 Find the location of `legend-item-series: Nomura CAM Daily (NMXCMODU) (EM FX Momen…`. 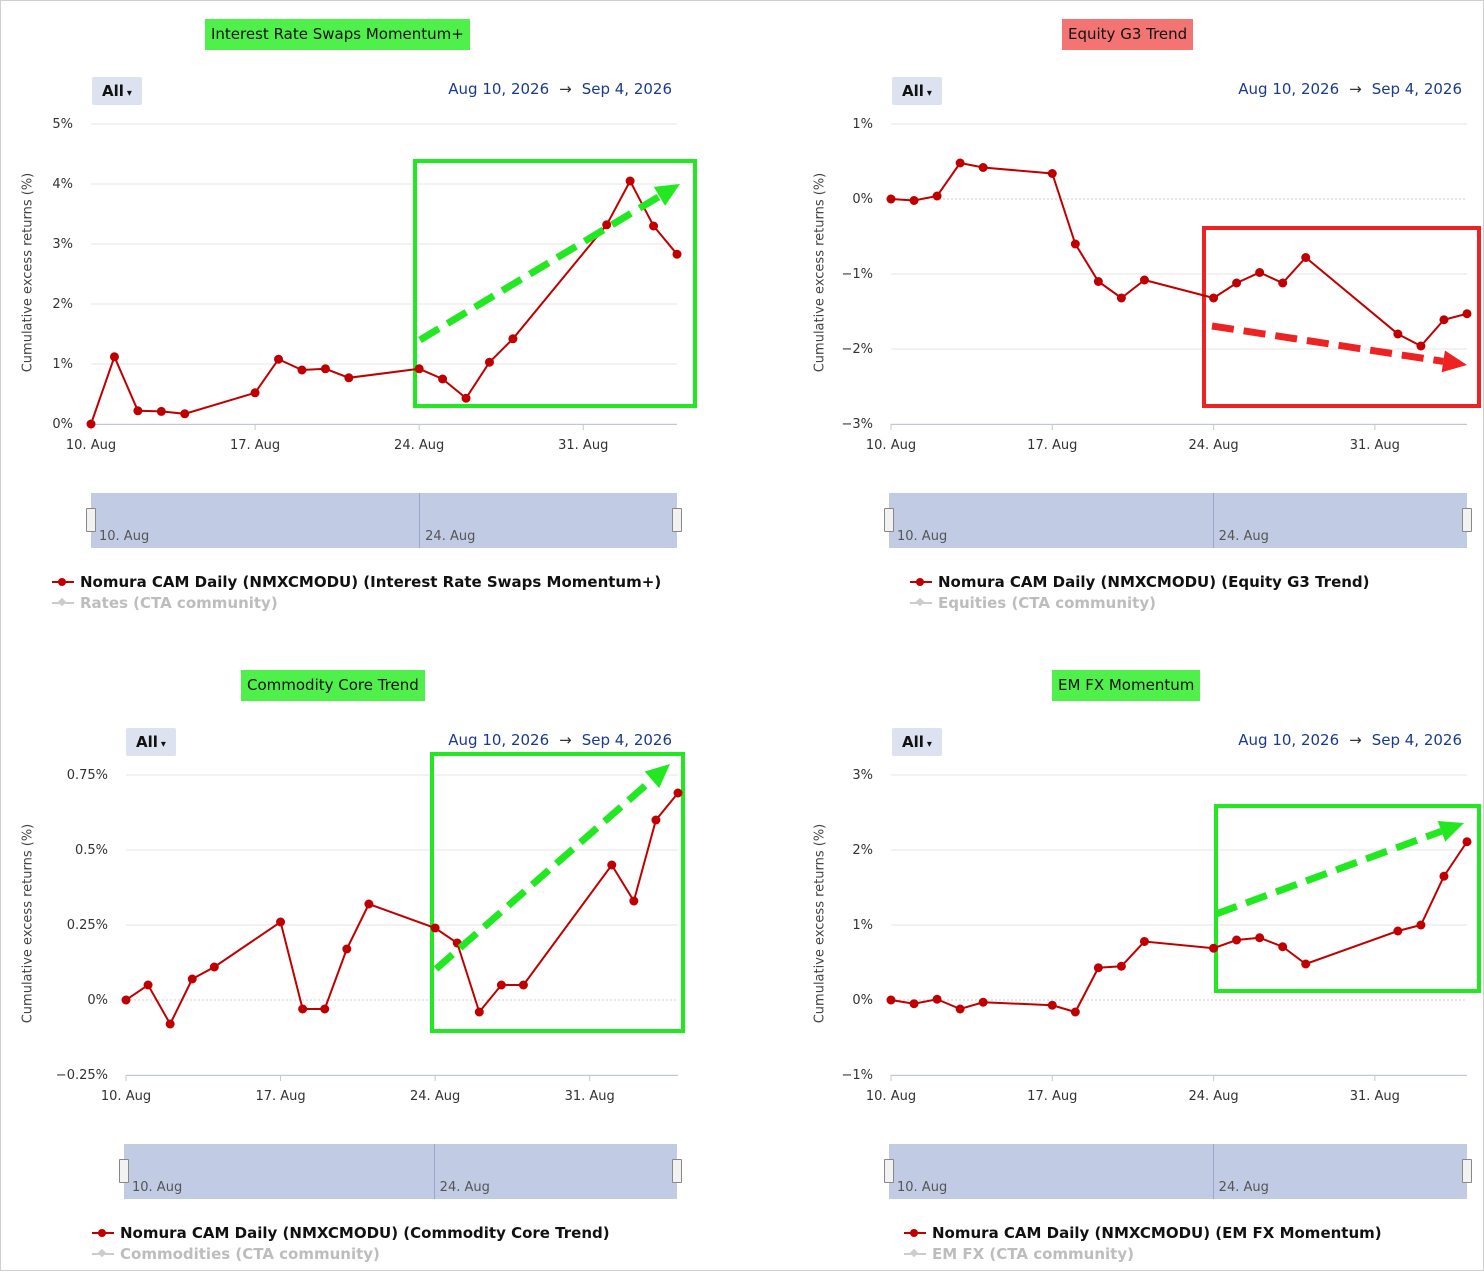

legend-item-series: Nomura CAM Daily (NMXCMODU) (EM FX Momen… is located at coordinates (1143, 1232).